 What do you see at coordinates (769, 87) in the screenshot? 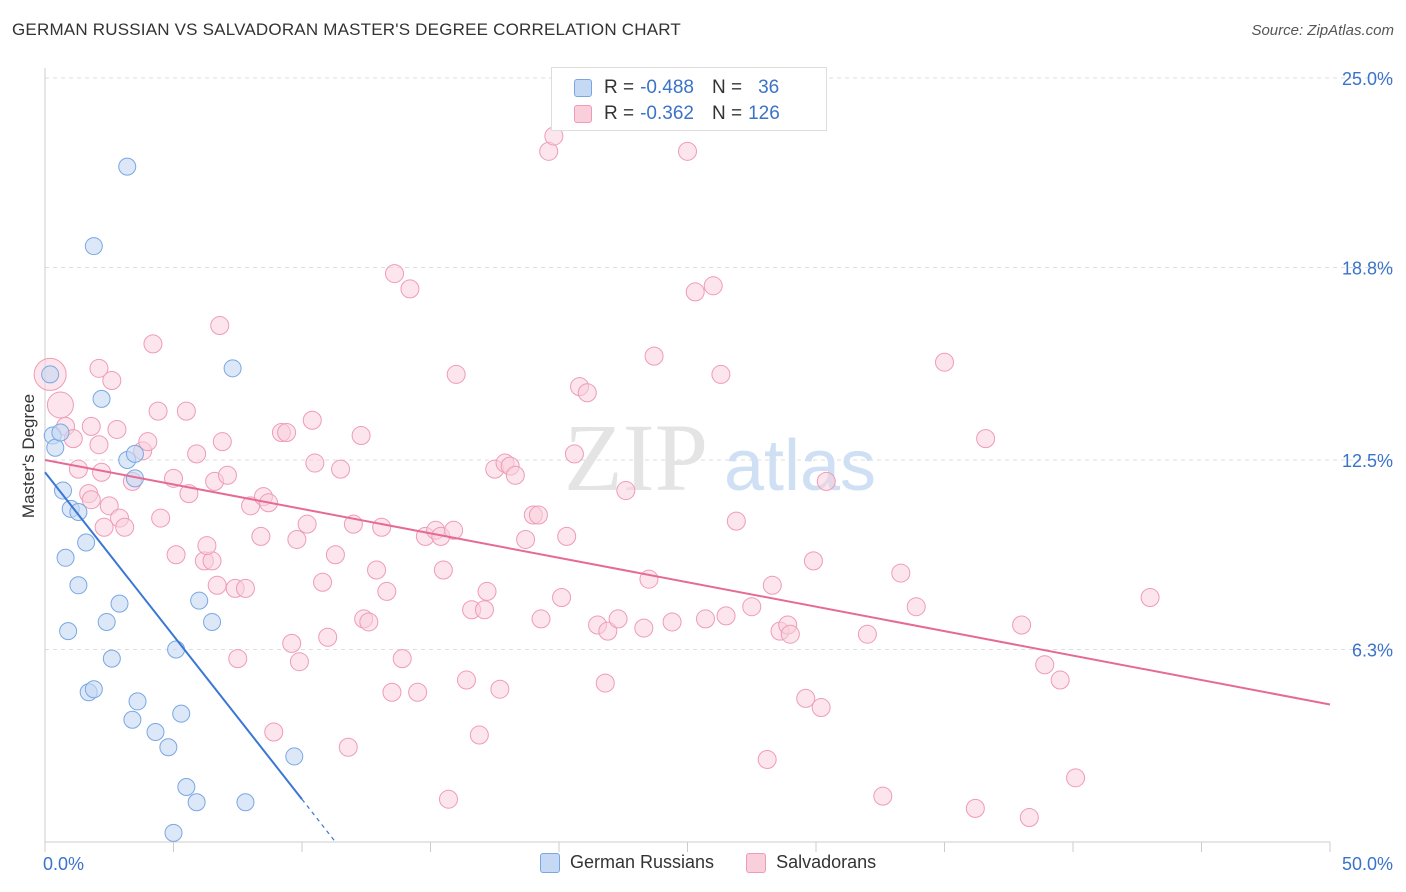
I see `legend-n-value: 36` at bounding box center [769, 87].